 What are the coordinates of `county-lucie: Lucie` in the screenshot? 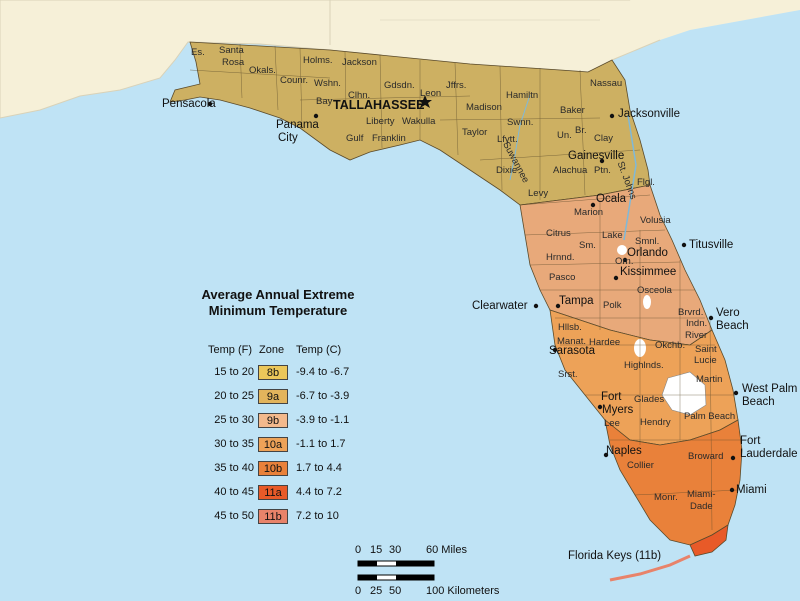 It's located at (705, 360).